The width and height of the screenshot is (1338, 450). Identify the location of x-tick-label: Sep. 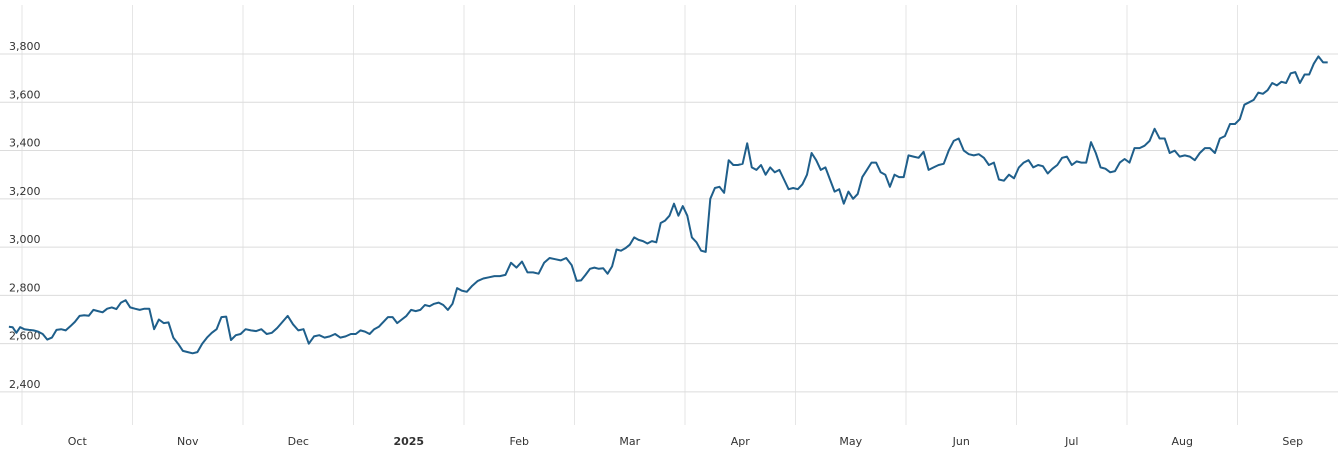
(1292, 441).